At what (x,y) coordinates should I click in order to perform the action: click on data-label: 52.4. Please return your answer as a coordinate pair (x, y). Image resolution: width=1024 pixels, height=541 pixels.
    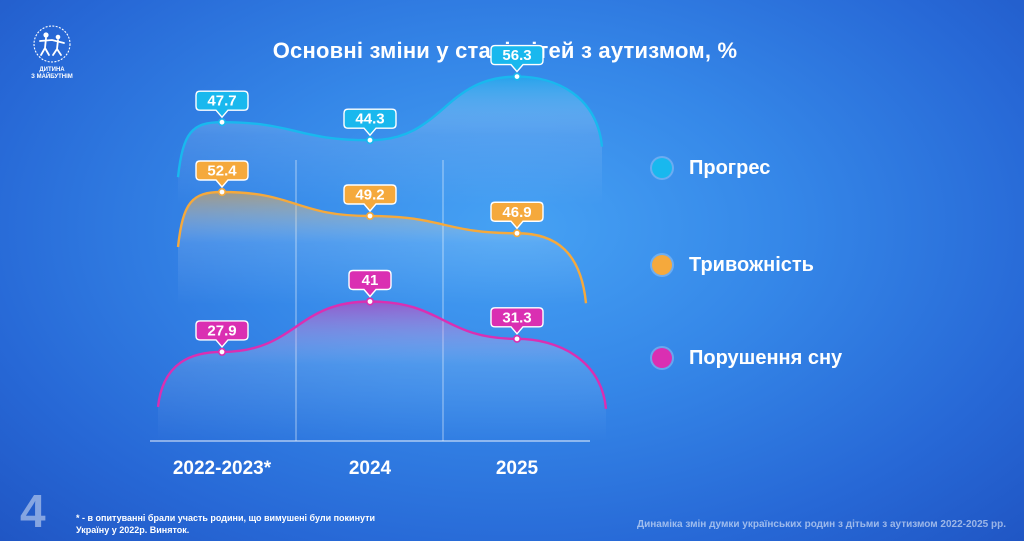
    Looking at the image, I should click on (222, 171).